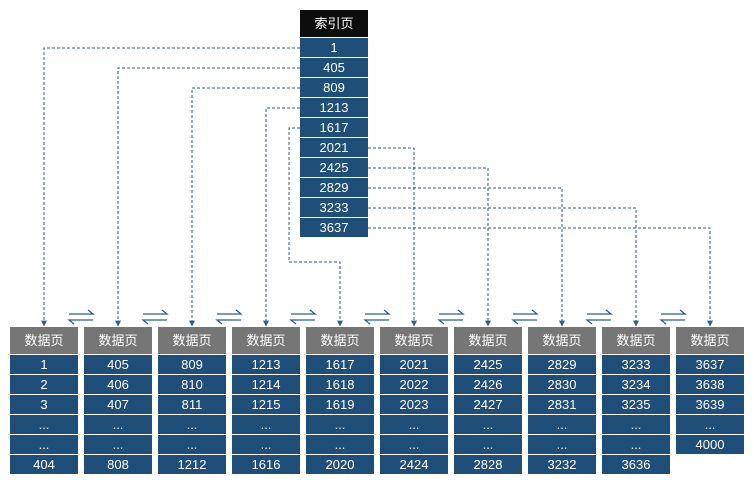 The image size is (754, 487). What do you see at coordinates (266, 464) in the screenshot?
I see `data-row: 1616` at bounding box center [266, 464].